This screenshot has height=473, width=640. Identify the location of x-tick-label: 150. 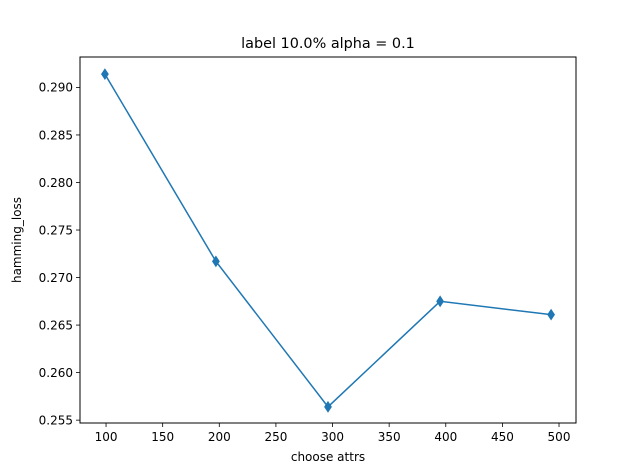
(162, 437).